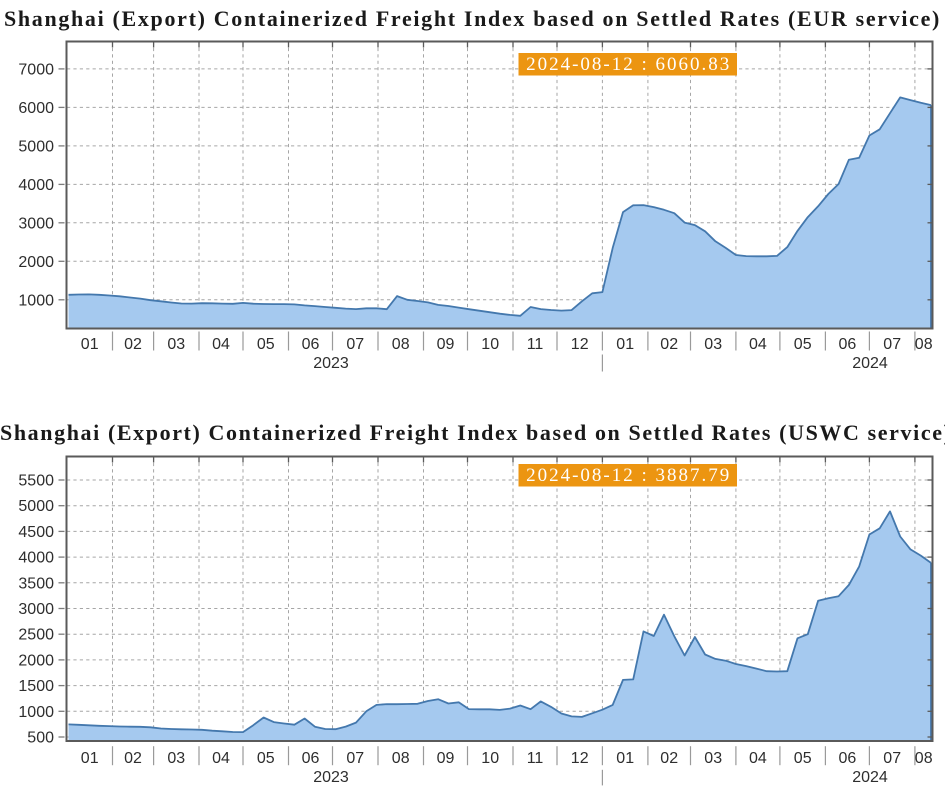  Describe the element at coordinates (628, 475) in the screenshot. I see `svg-text: 2024-08-12 : 3887.79` at that location.